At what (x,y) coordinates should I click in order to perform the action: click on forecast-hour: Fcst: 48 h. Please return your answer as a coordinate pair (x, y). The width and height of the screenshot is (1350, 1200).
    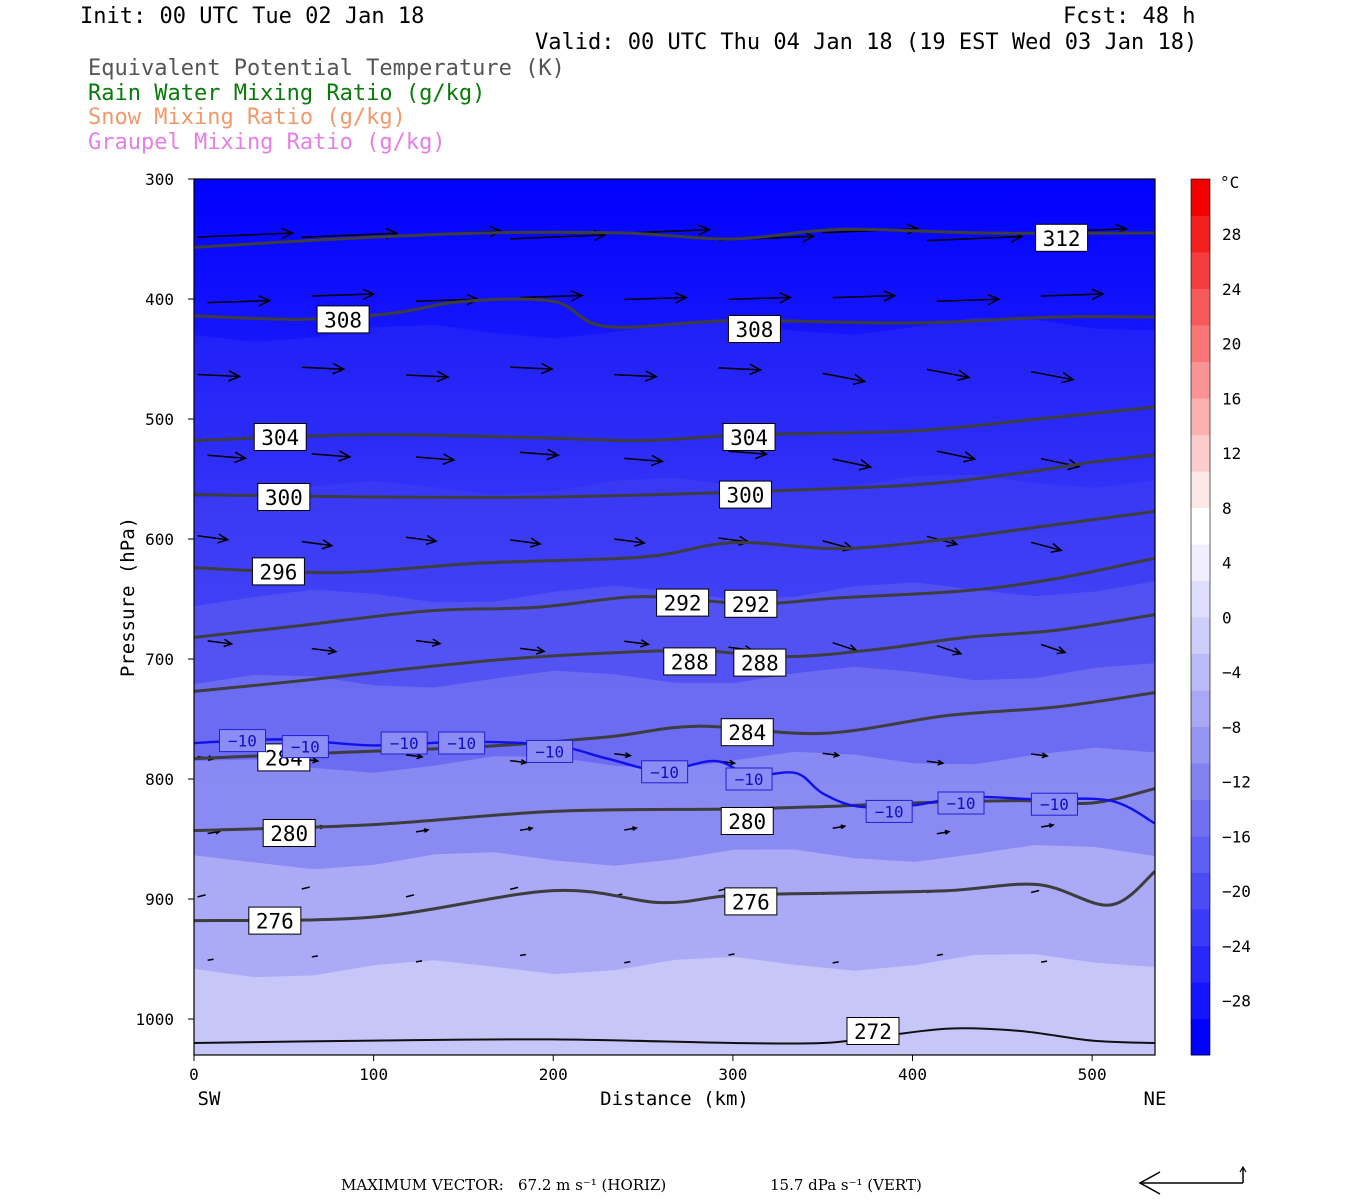
    Looking at the image, I should click on (1129, 16).